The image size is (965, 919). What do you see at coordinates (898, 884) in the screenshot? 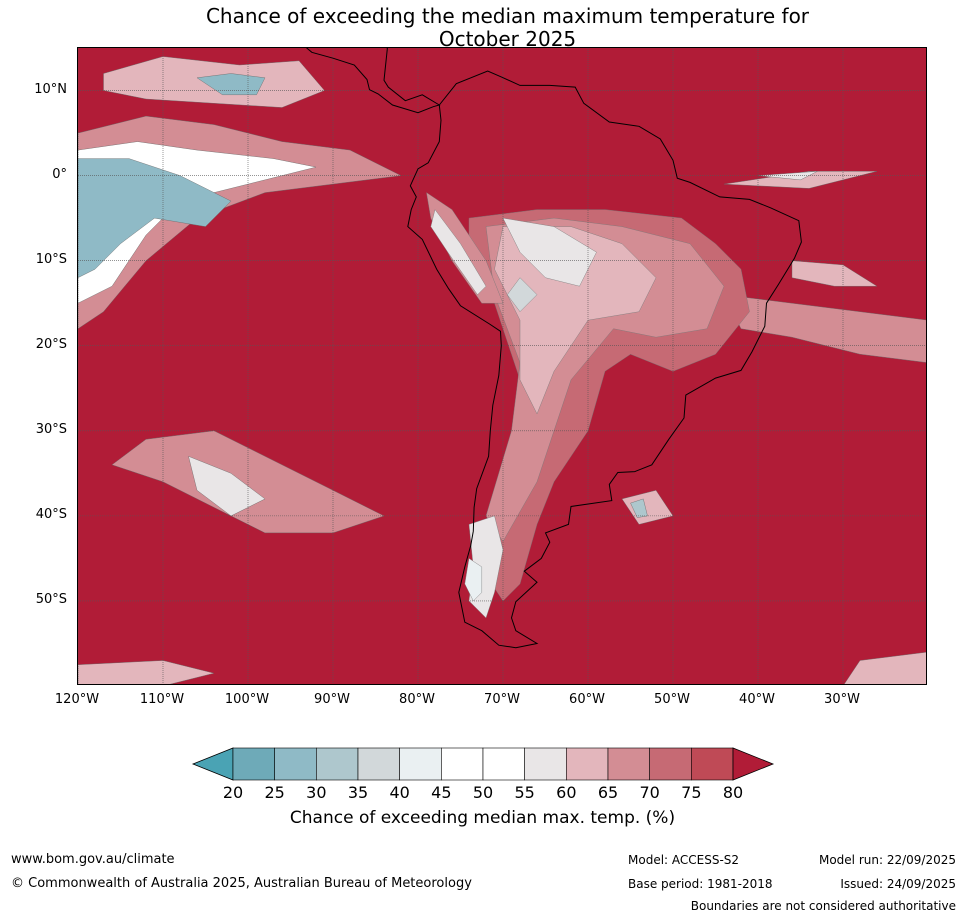
I see `issued-date: Issued: 24/09/2025` at bounding box center [898, 884].